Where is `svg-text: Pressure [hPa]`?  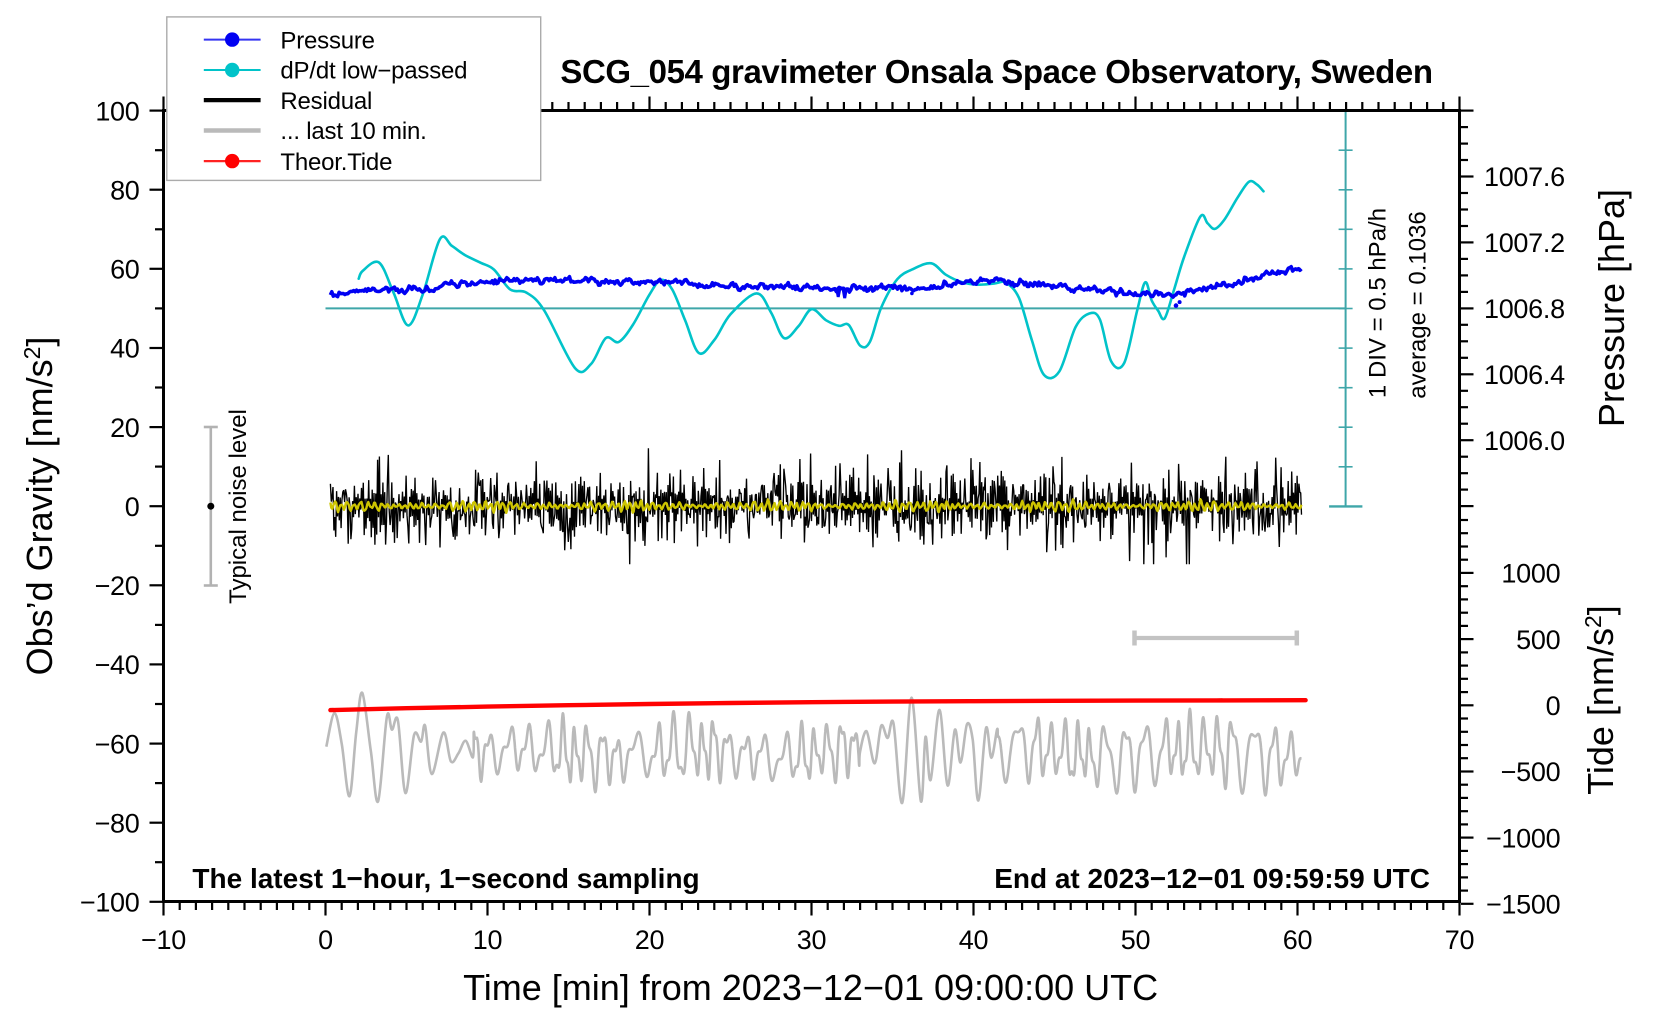 svg-text: Pressure [hPa] is located at coordinates (1611, 308).